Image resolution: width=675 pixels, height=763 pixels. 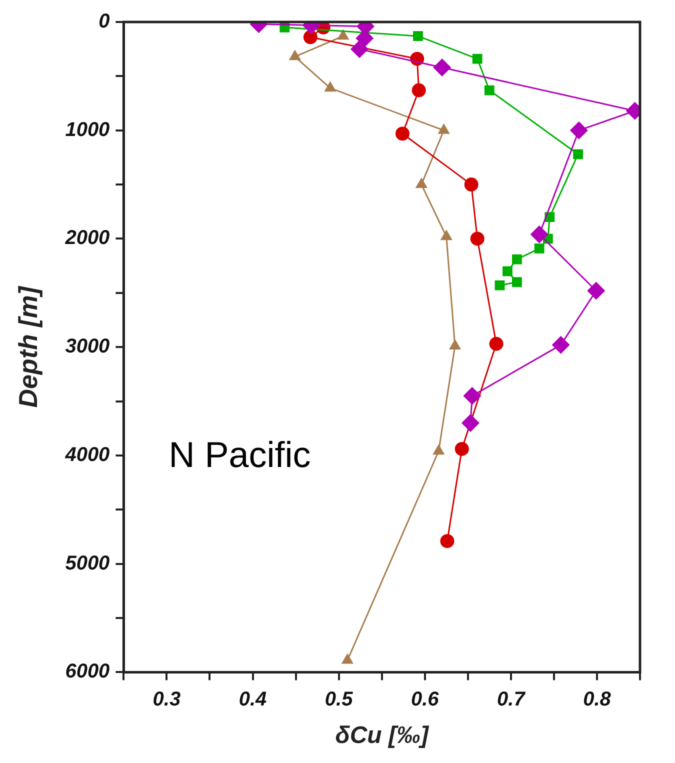 What do you see at coordinates (87, 455) in the screenshot?
I see `y-tick-label: 4000` at bounding box center [87, 455].